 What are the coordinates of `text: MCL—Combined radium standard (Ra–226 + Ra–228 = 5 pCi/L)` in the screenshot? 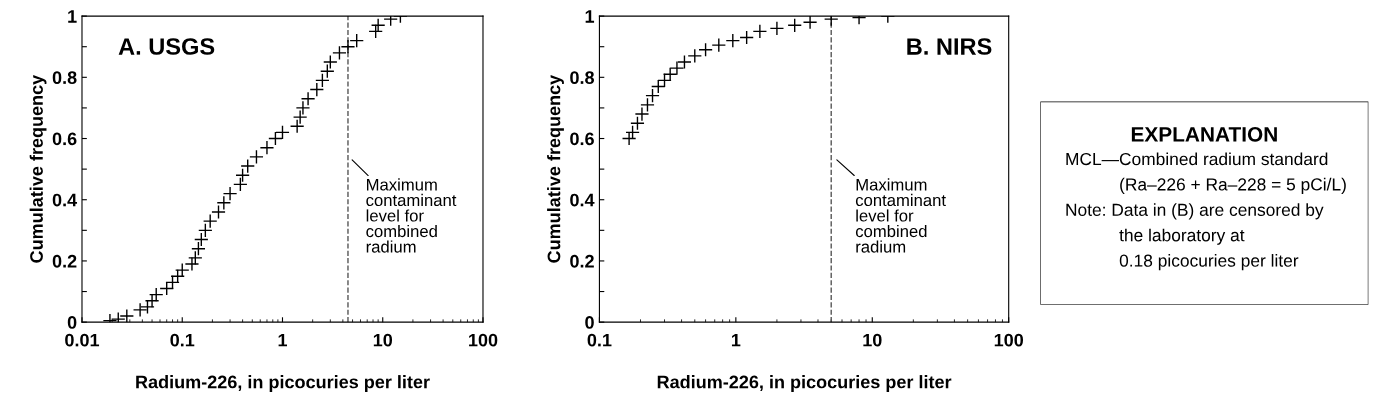 It's located at (1206, 173).